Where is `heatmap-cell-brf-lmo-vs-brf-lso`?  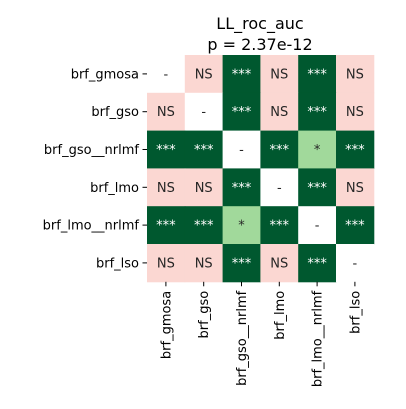 heatmap-cell-brf-lmo-vs-brf-lso is located at coordinates (355, 187).